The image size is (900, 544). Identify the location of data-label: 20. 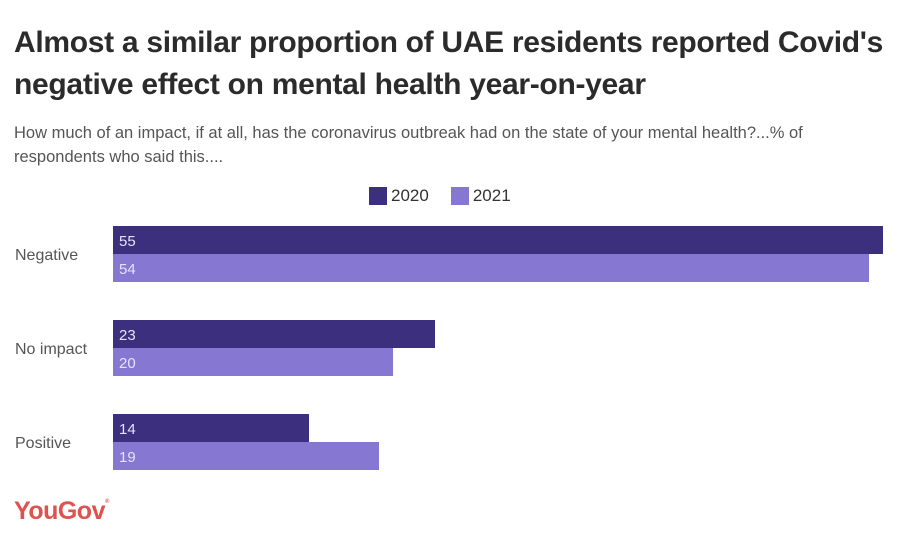
(127, 363).